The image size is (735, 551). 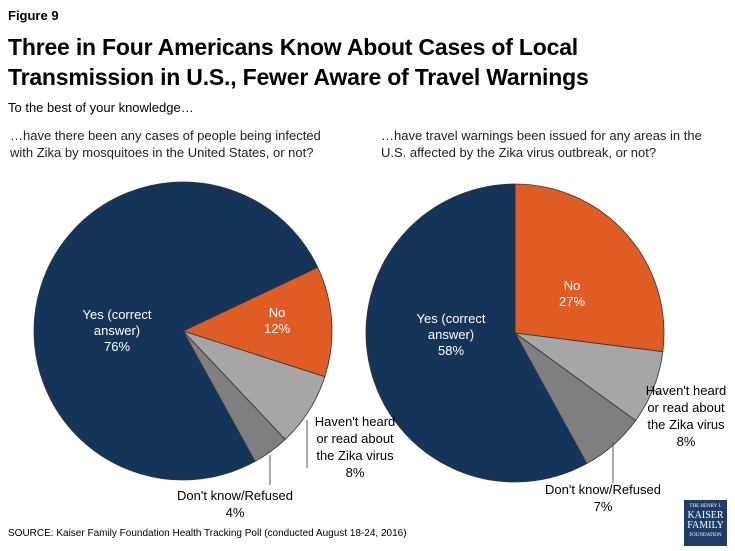 I want to click on right-yes-label: Yes (correct answer) 58%, so click(x=451, y=334).